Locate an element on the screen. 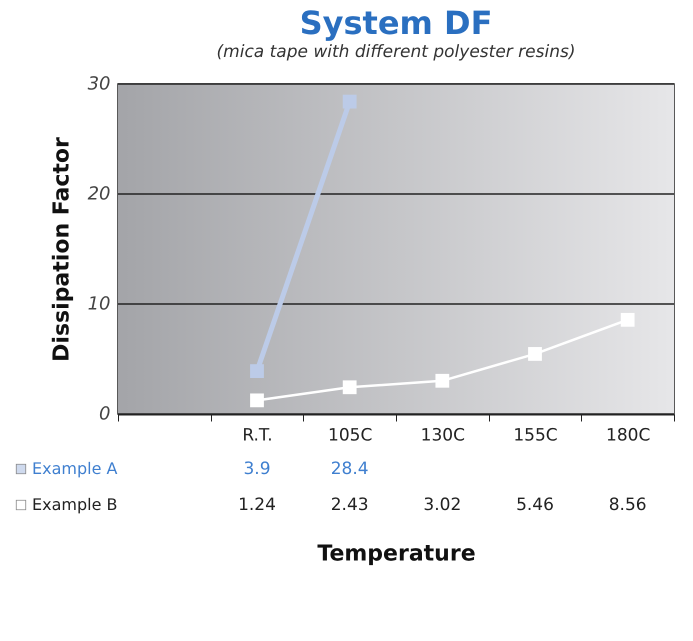  data-label: 2.43 is located at coordinates (349, 505).